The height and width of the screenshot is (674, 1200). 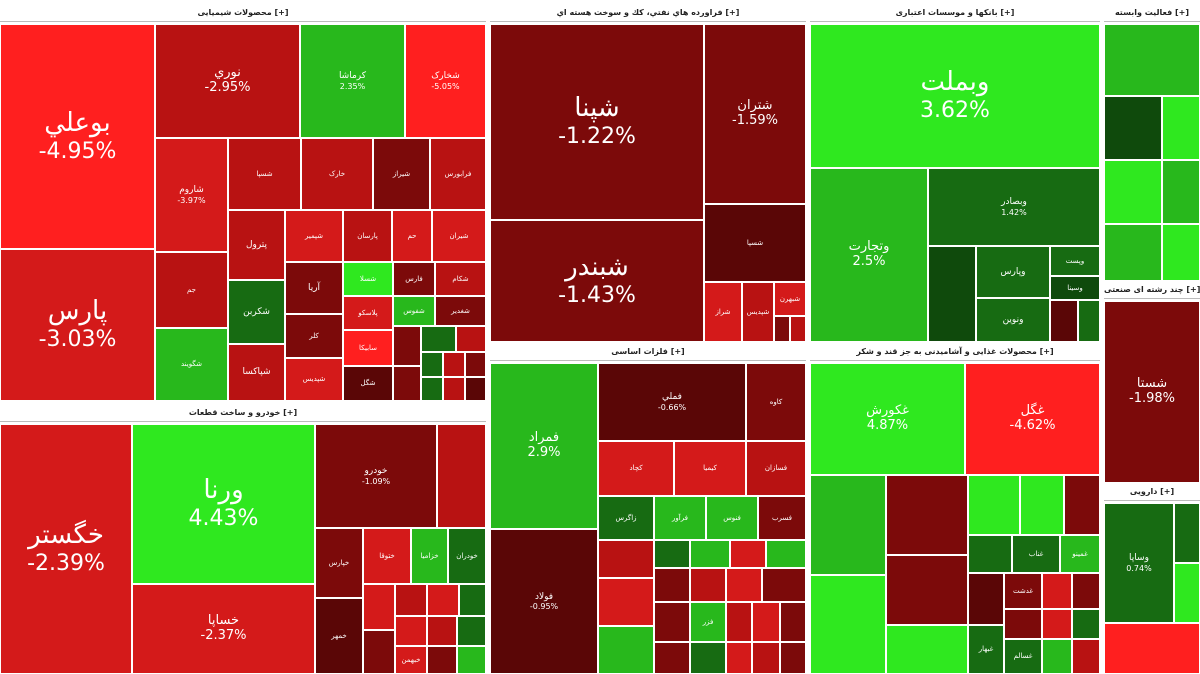 What do you see at coordinates (256, 245) in the screenshot?
I see `stock-tile: پترول` at bounding box center [256, 245].